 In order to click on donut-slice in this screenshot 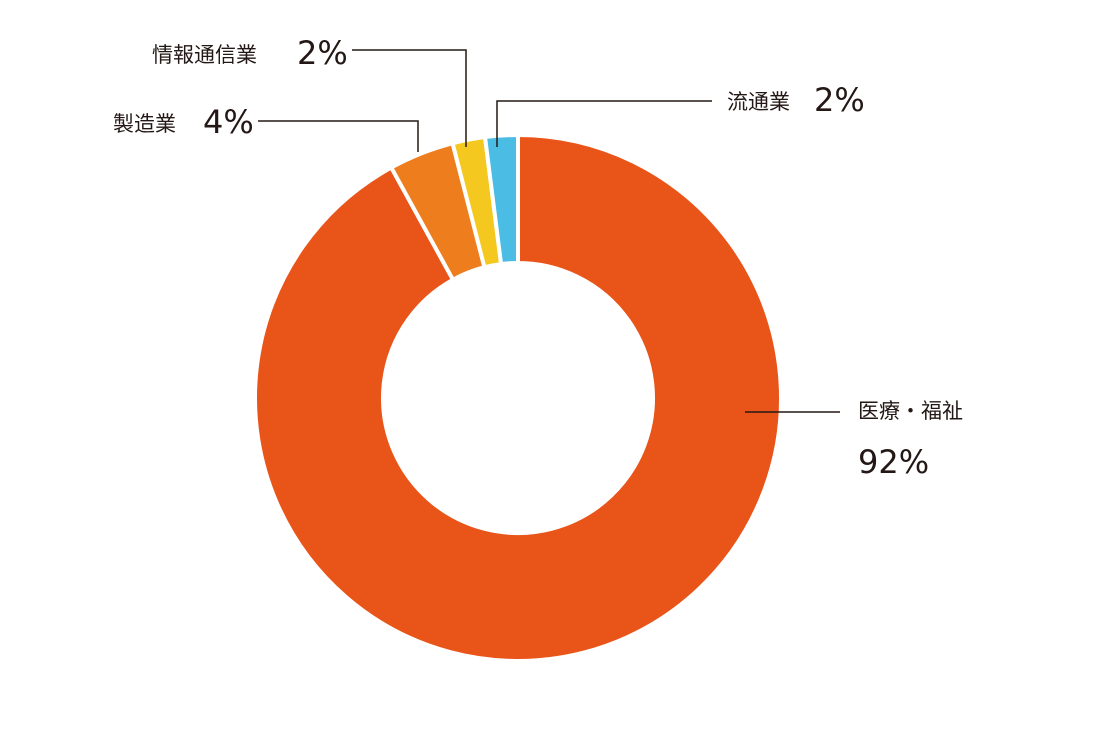, I will do `click(501, 199)`.